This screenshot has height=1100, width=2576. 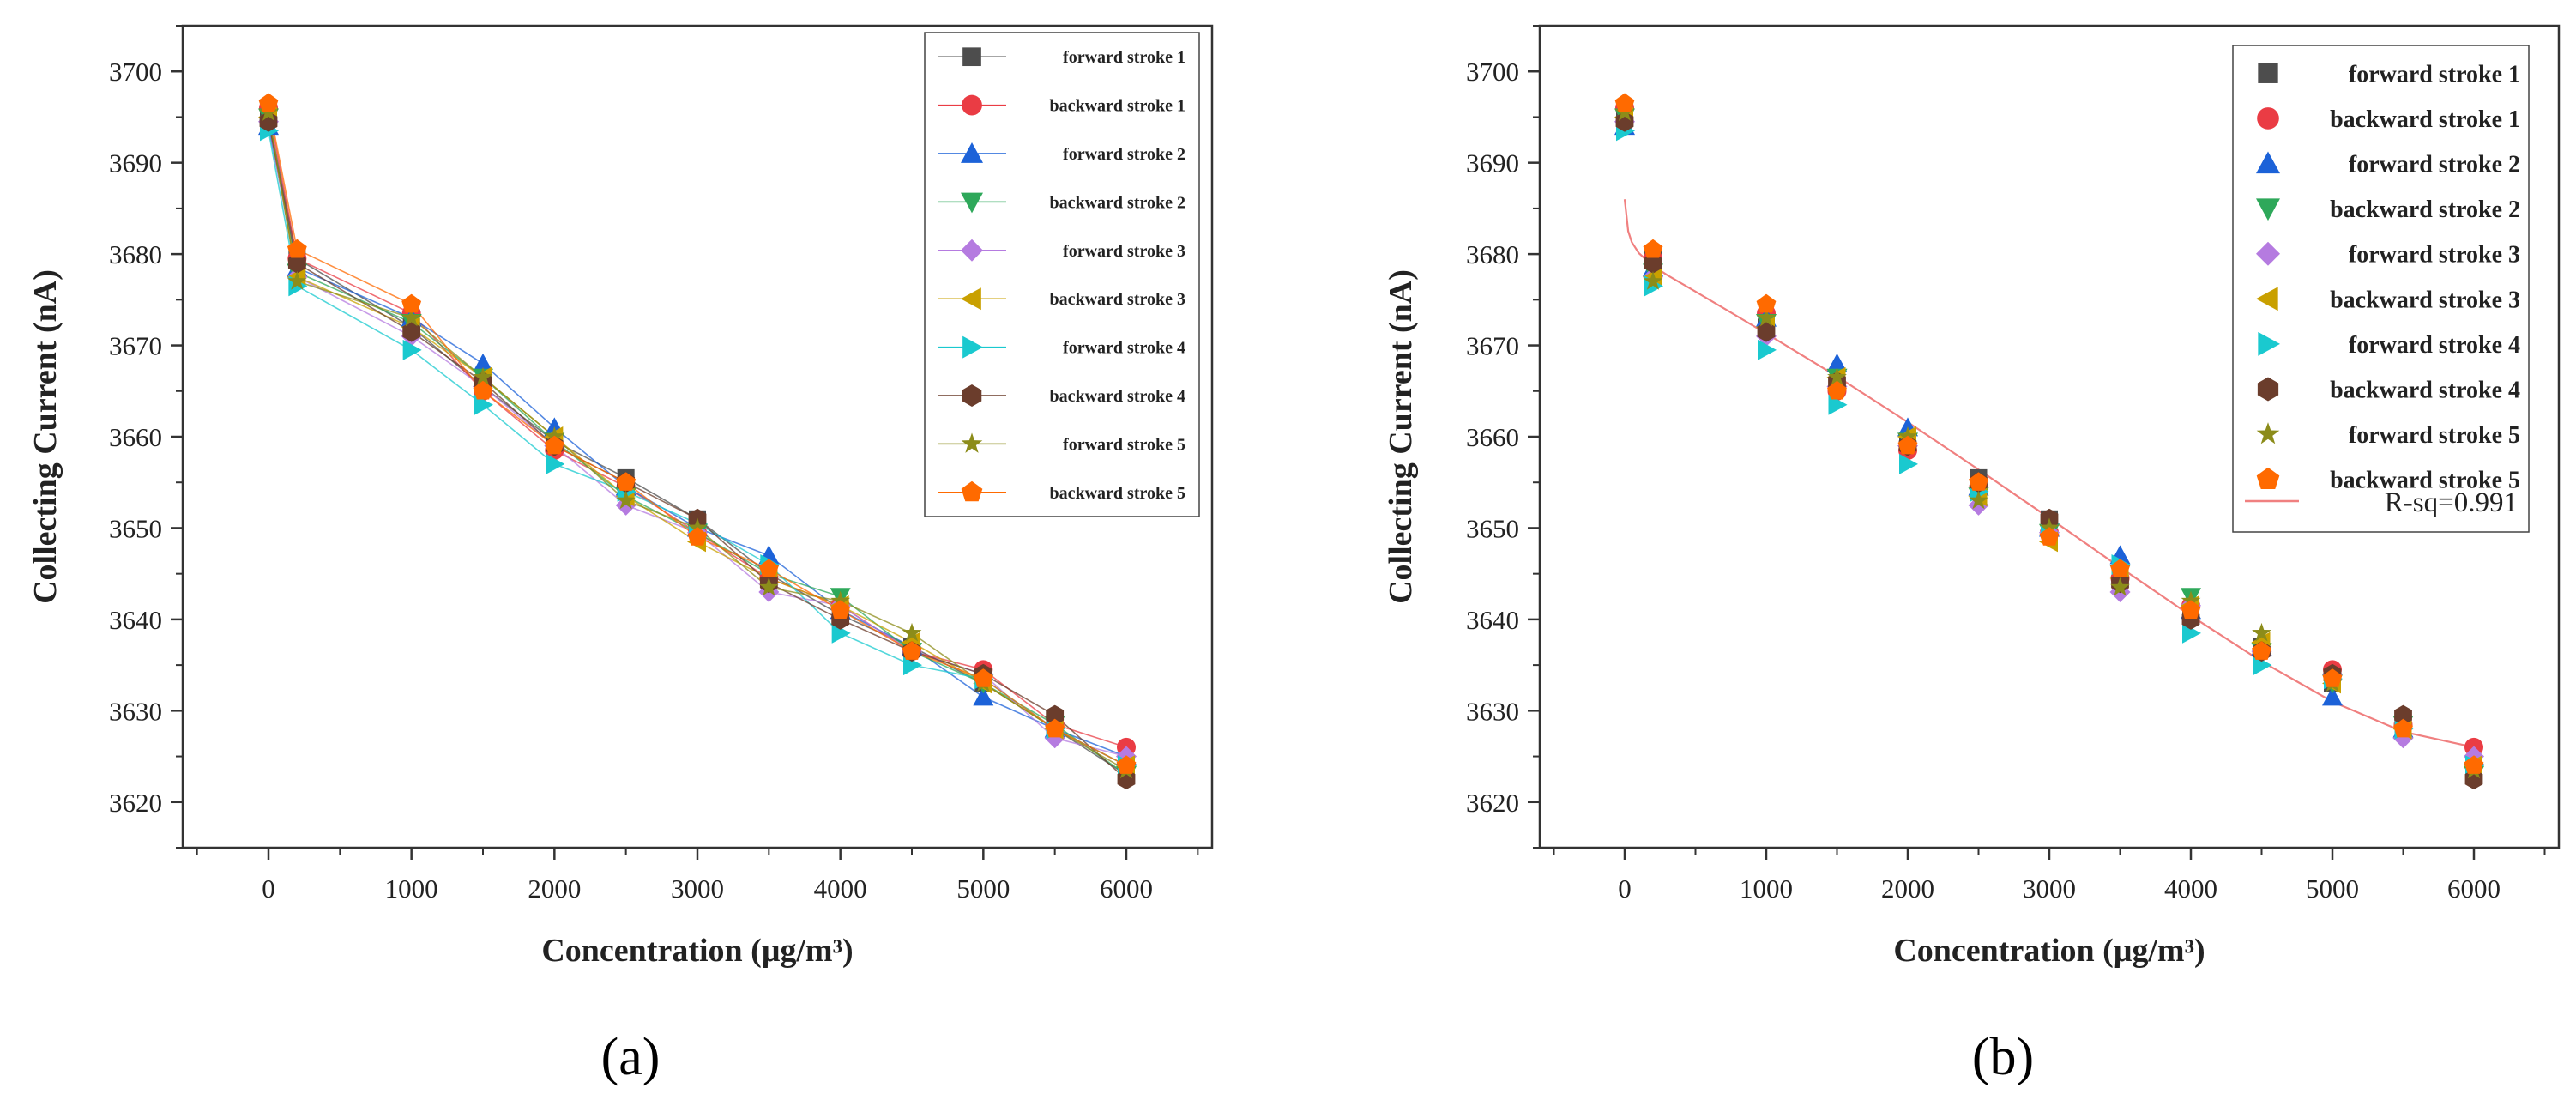 I want to click on y-tick-label-a: 3700, so click(x=135, y=72).